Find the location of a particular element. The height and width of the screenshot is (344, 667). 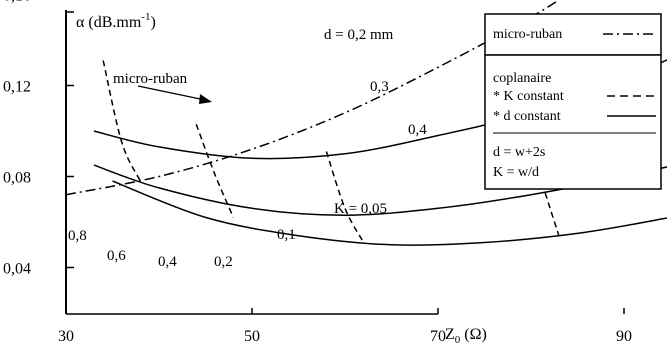

annotation-arrow-head is located at coordinates (205, 99).